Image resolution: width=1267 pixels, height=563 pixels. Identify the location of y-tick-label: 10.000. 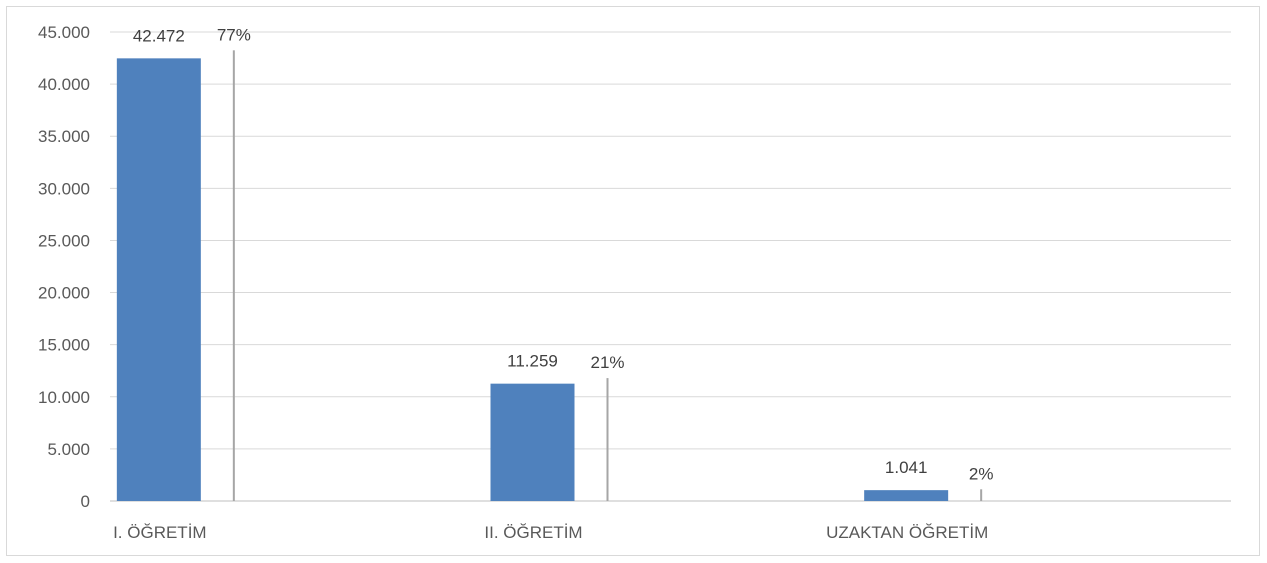
(64, 397).